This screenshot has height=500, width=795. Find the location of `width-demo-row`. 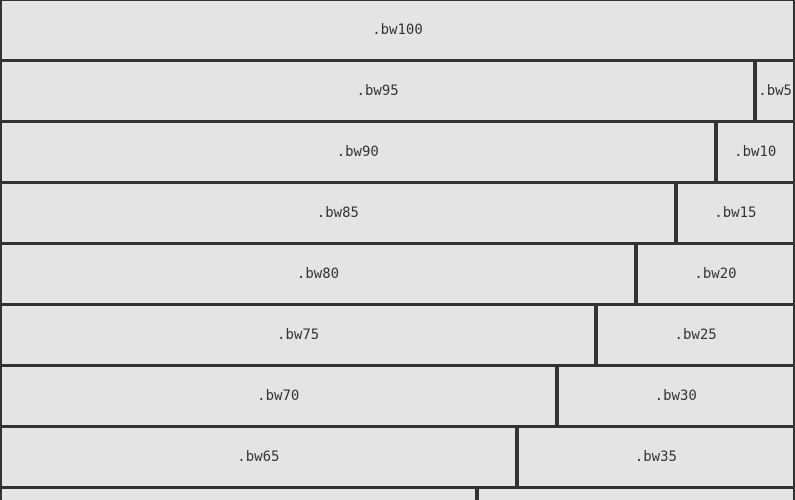

width-demo-row is located at coordinates (397, 493).